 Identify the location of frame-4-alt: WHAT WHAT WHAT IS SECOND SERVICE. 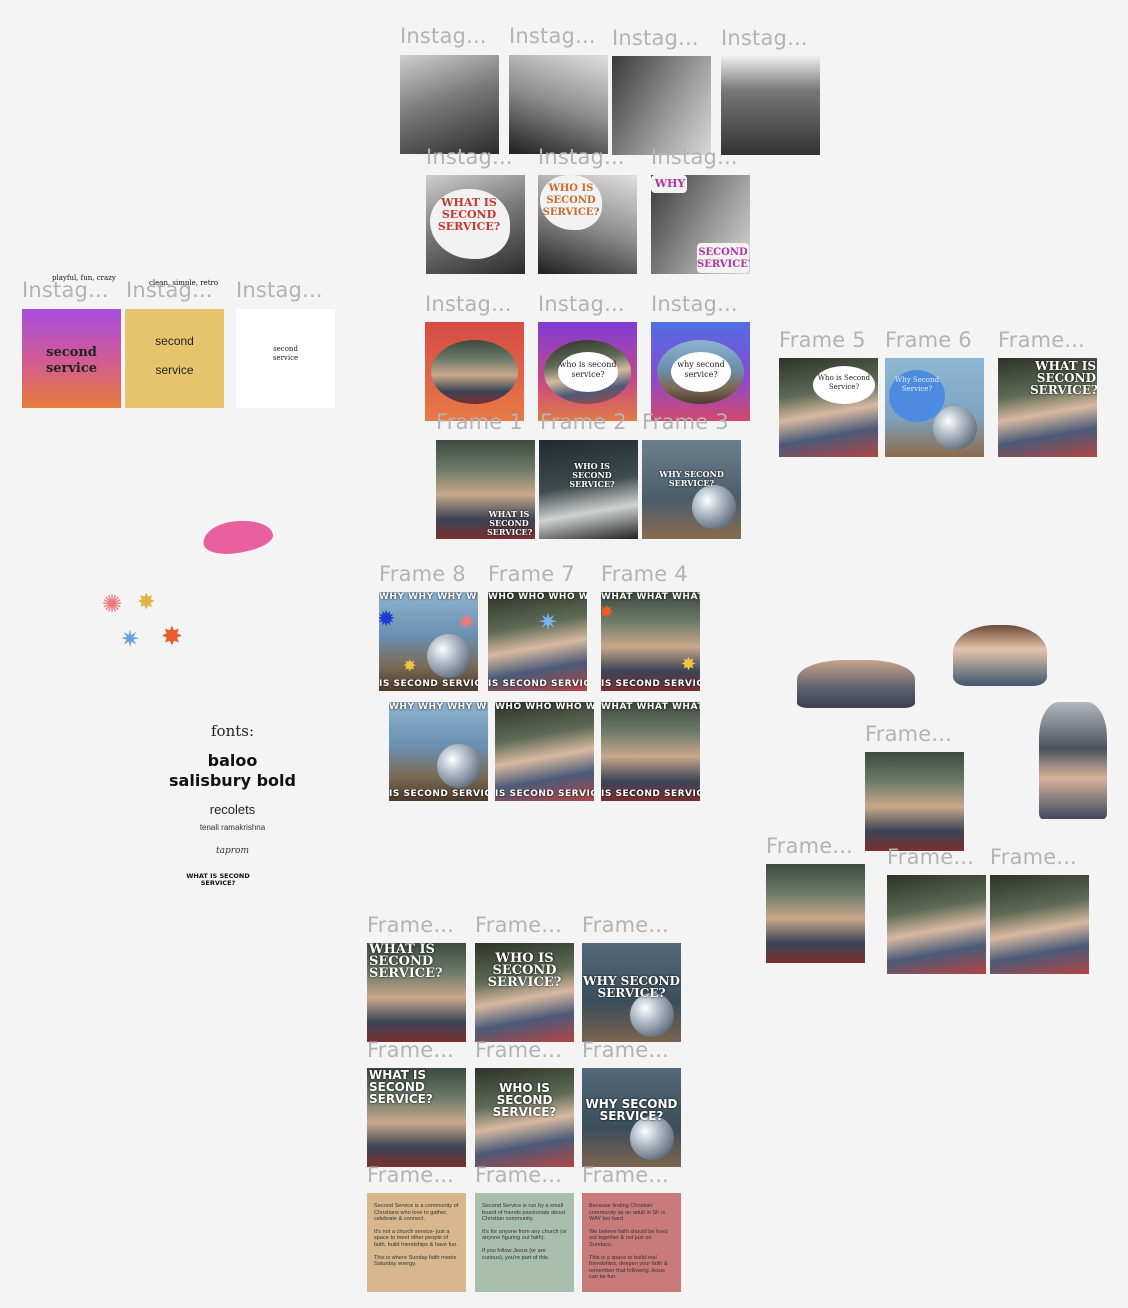
(650, 751).